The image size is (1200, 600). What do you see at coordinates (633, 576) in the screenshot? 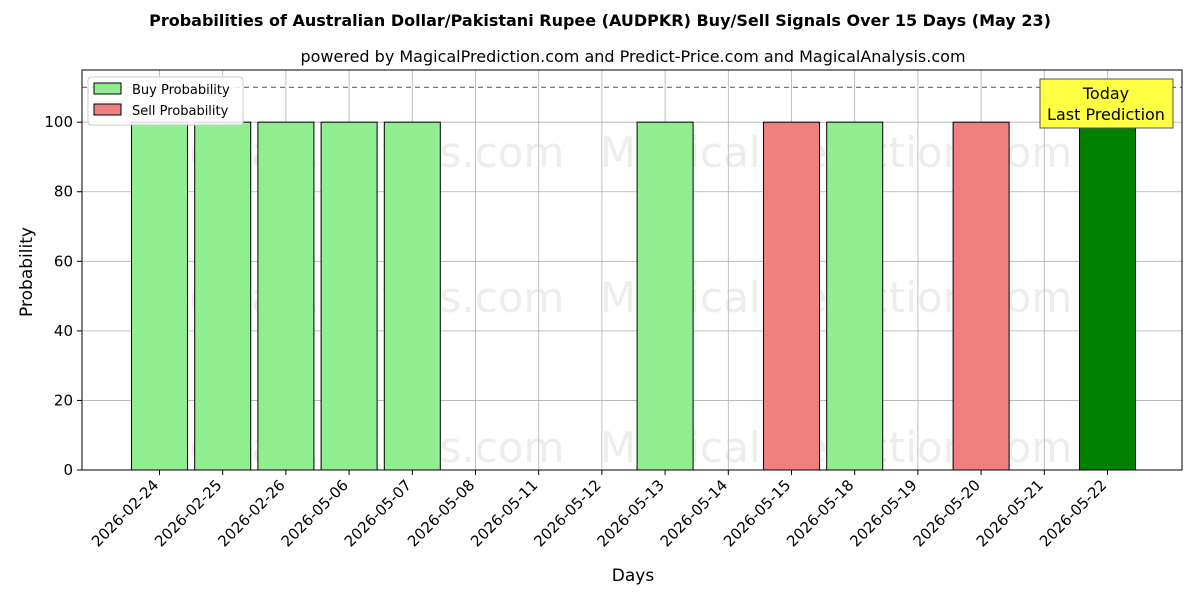
I see `x-axis-label: Days` at bounding box center [633, 576].